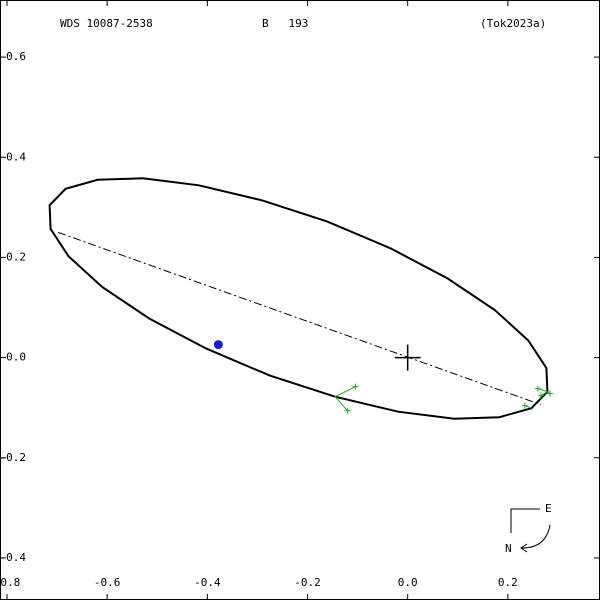  I want to click on x-tick-label: -0.4, so click(207, 582).